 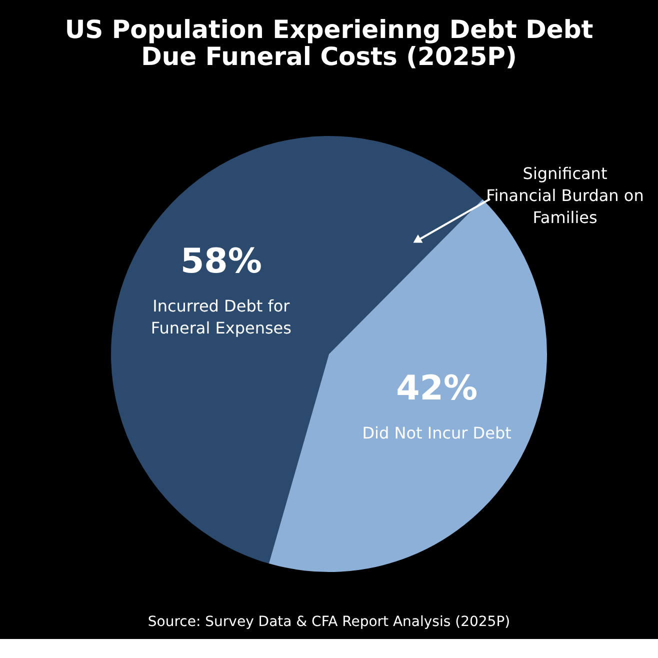 What do you see at coordinates (565, 195) in the screenshot?
I see `text: Significant Financial Burdan on Families` at bounding box center [565, 195].